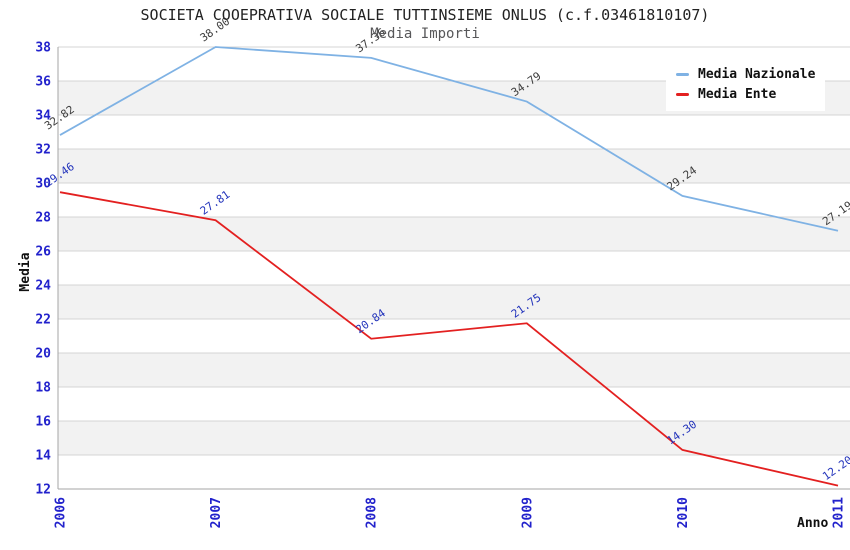 This screenshot has width=850, height=550. Describe the element at coordinates (682, 74) in the screenshot. I see `legend-line-marker-nazionale` at that location.